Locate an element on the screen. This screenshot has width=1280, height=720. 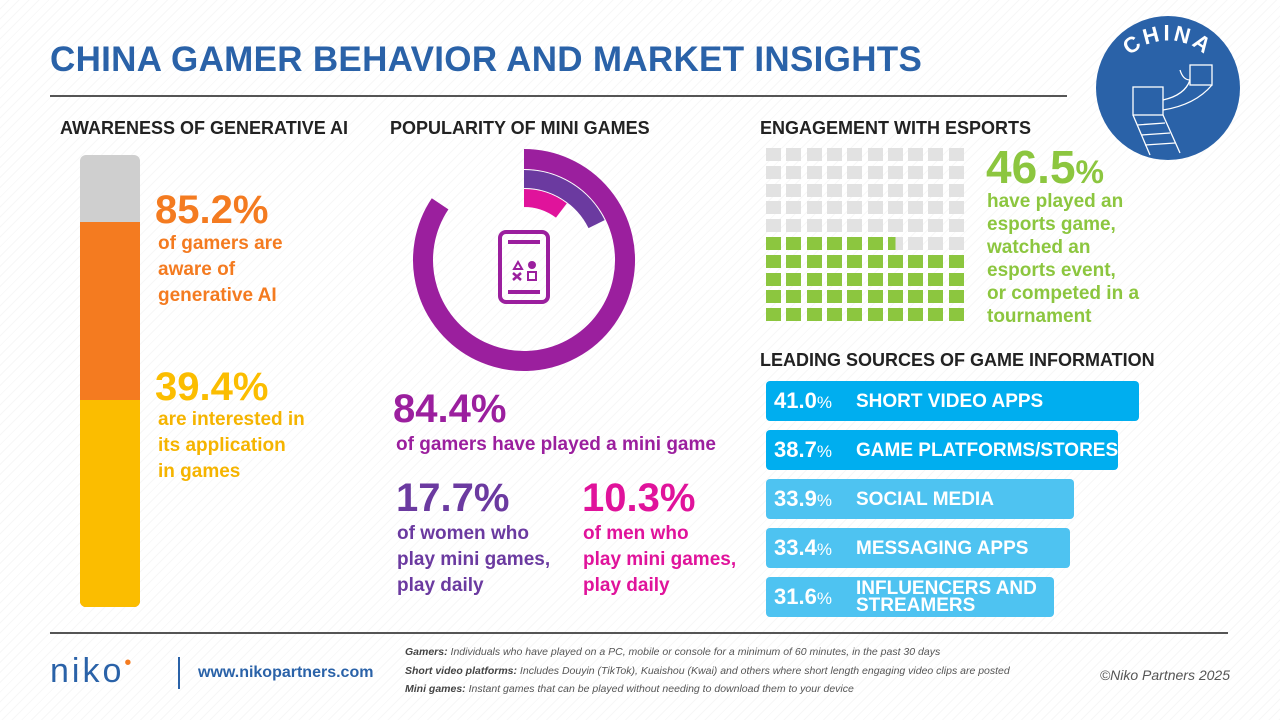
great-wall-icon is located at coordinates (1172, 110).